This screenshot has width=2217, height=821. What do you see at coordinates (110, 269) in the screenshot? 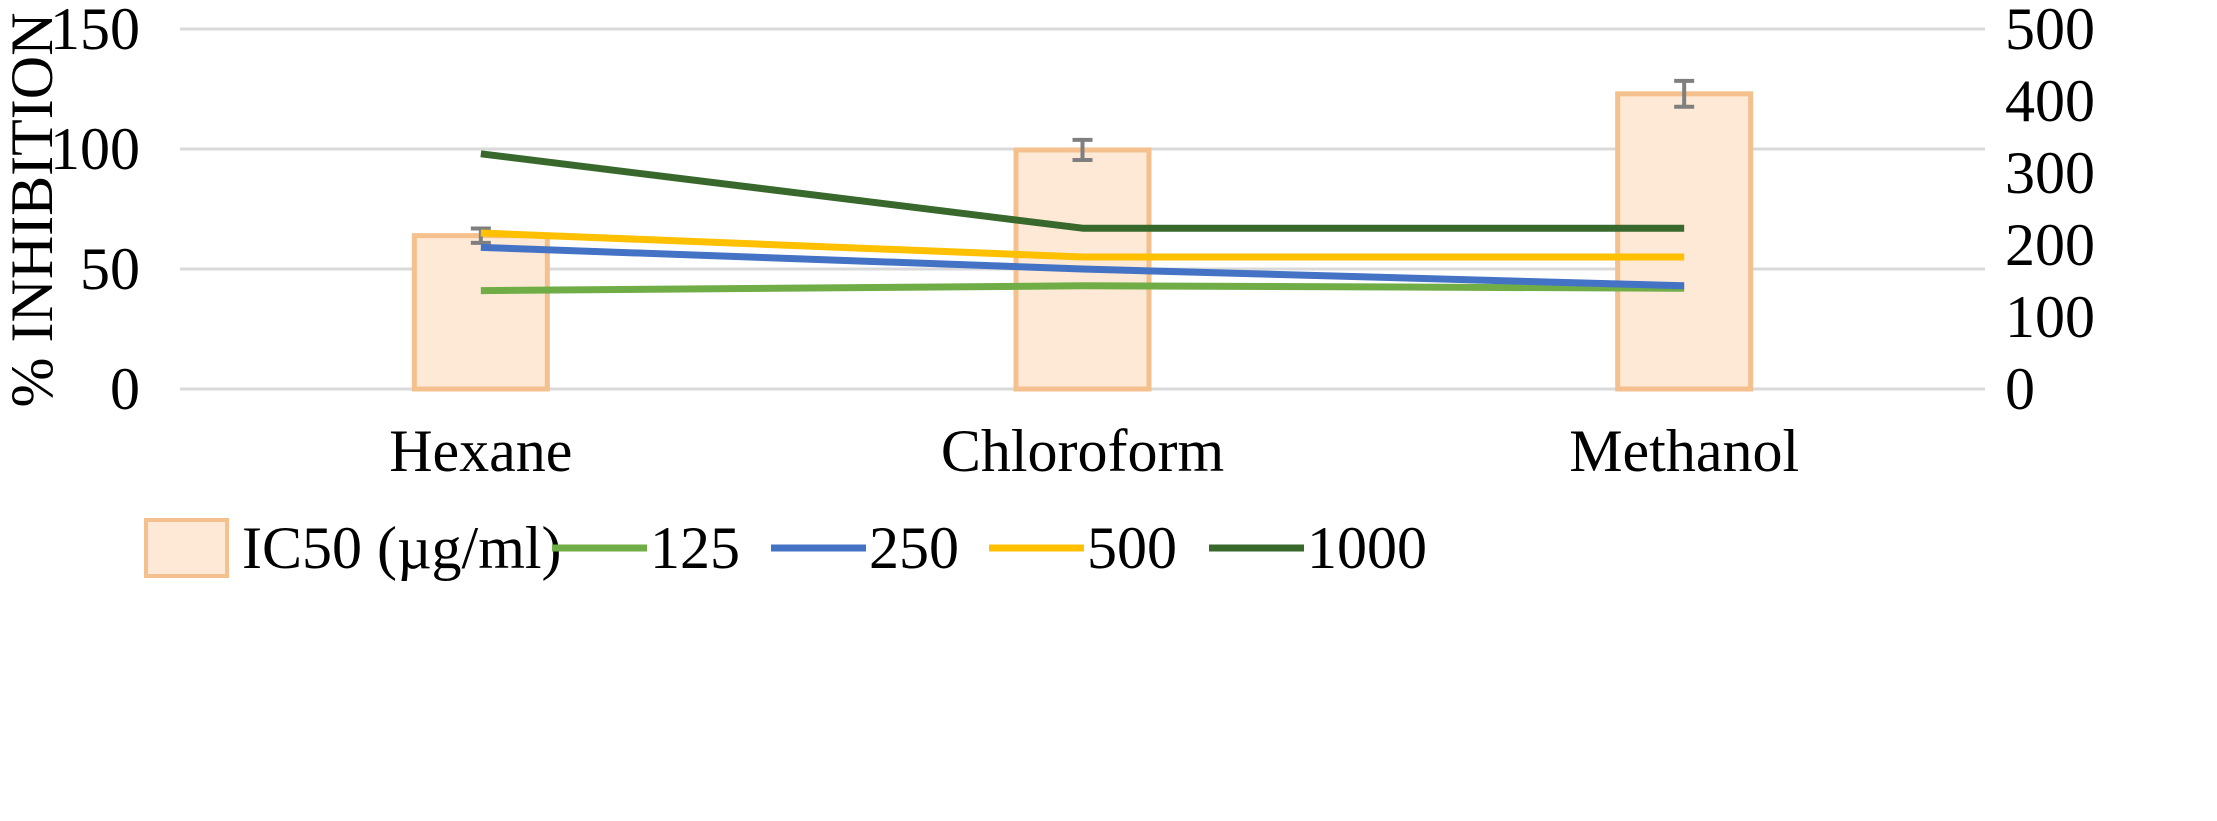
I see `y-tick-label: 50` at bounding box center [110, 269].